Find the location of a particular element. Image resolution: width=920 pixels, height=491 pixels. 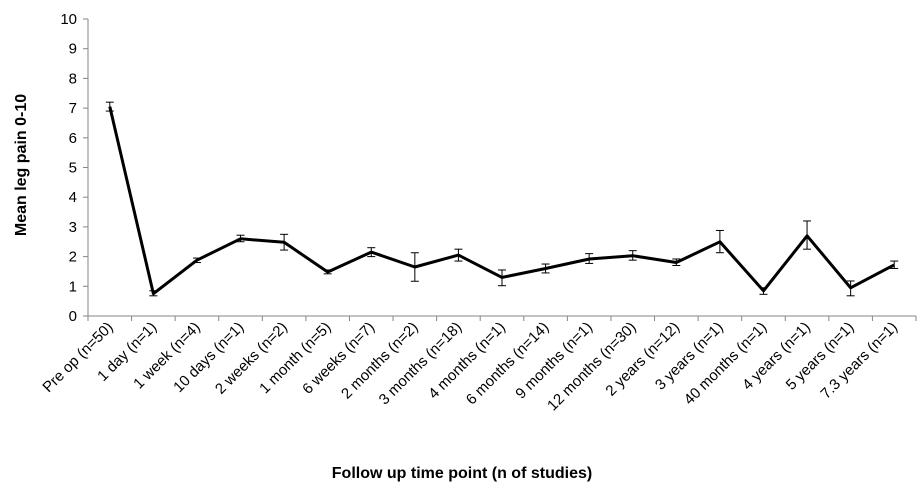

x-tick-label: 2 months (n=2) is located at coordinates (380, 361).